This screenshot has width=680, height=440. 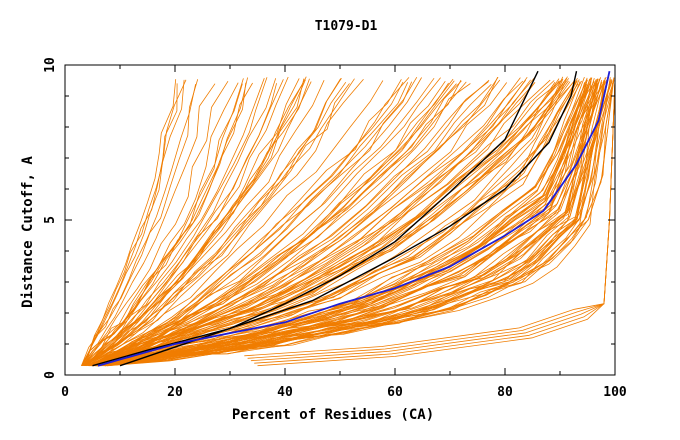 I want to click on chart-title: T1079-D1, so click(x=346, y=26).